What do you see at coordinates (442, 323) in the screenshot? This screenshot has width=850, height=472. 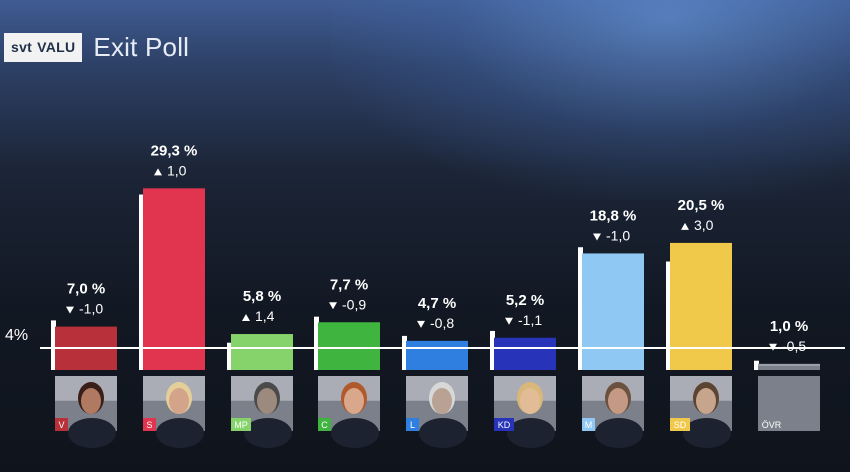 I see `change-label-l: -0,8` at bounding box center [442, 323].